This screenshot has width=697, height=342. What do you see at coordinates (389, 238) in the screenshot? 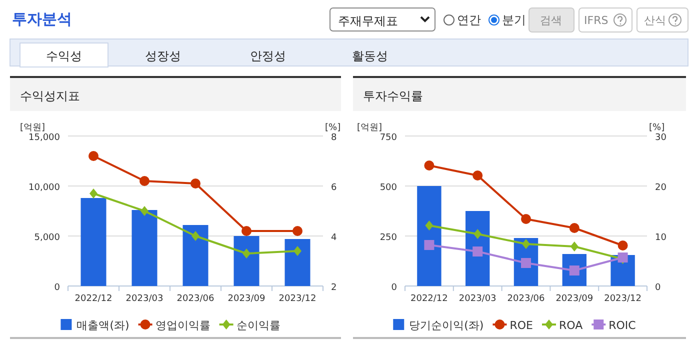
I see `y-tick-label: 250` at bounding box center [389, 238].